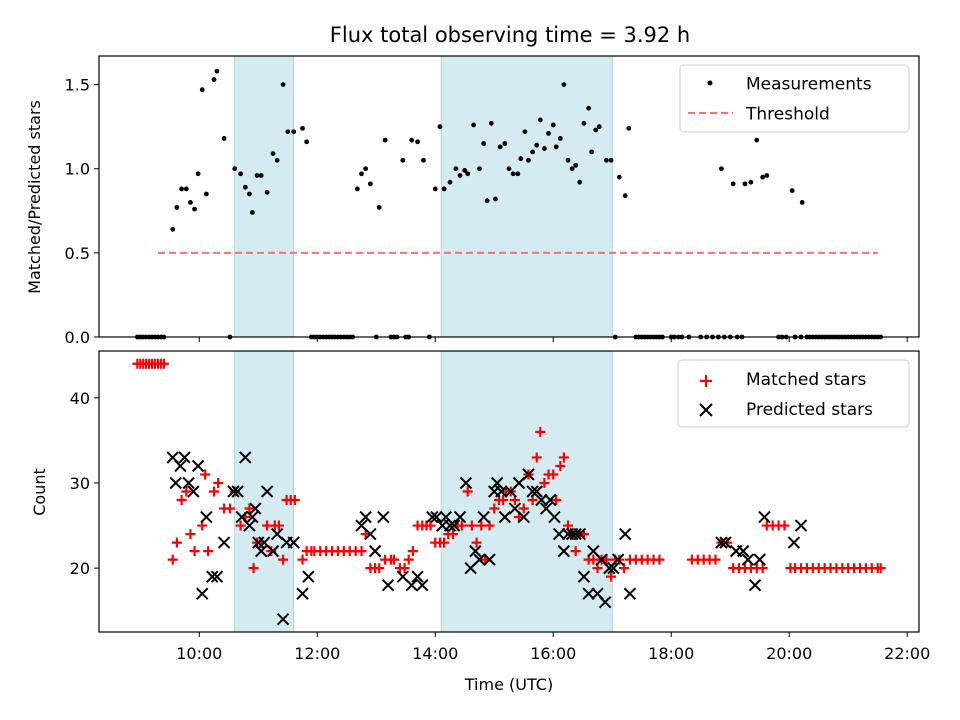 The image size is (960, 720). What do you see at coordinates (787, 115) in the screenshot?
I see `legend-threshold-label: Threshold` at bounding box center [787, 115].